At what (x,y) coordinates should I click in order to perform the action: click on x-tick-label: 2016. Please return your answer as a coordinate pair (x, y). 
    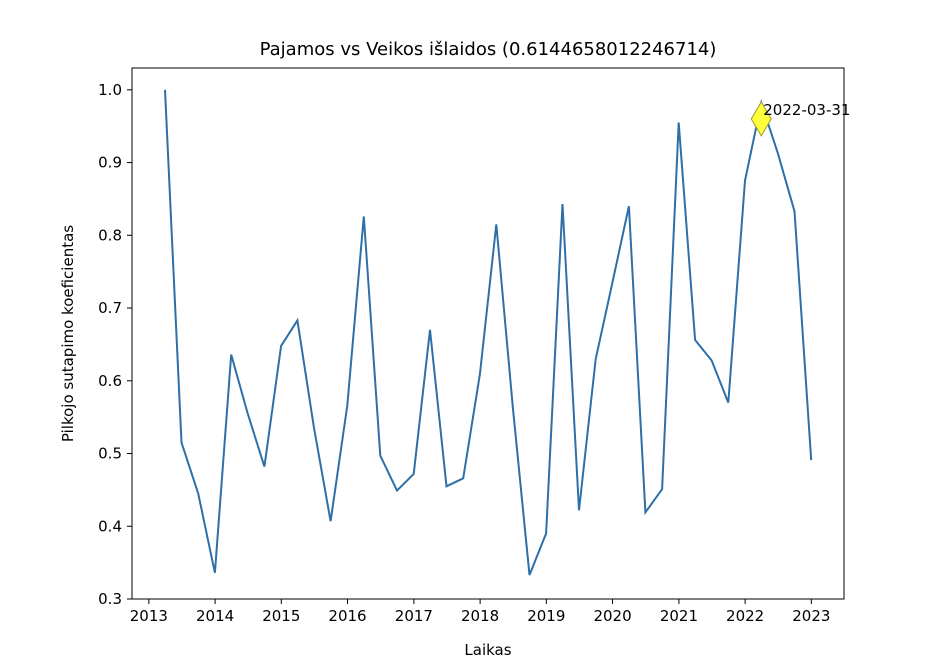
    Looking at the image, I should click on (347, 616).